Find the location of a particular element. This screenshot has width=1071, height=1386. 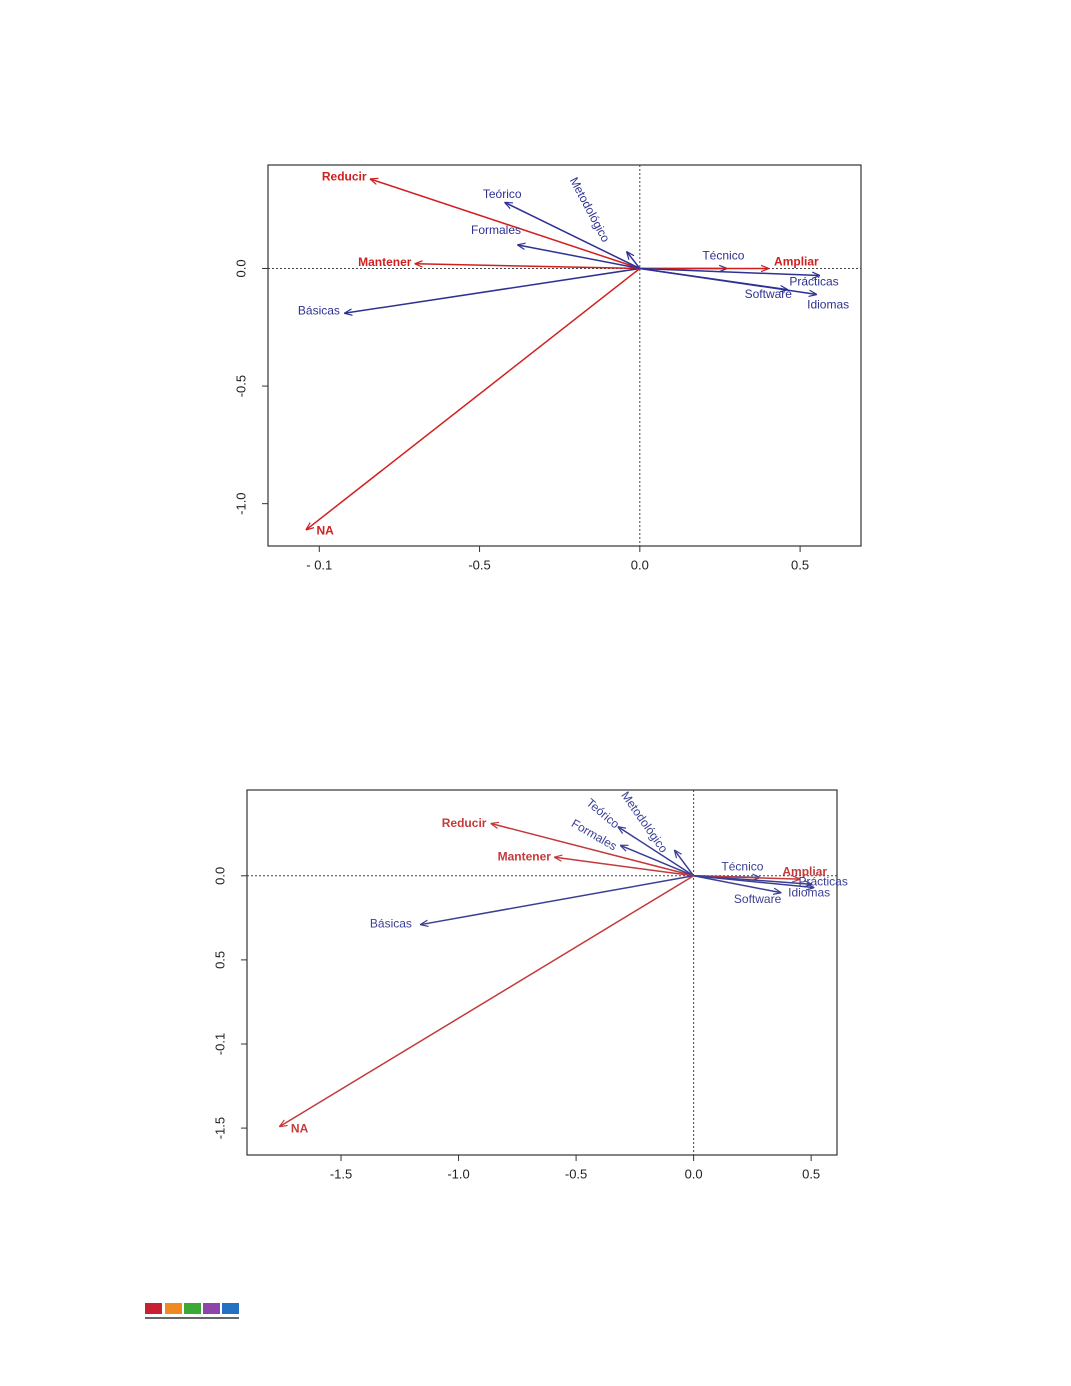

x-tick-label: -1.5 is located at coordinates (341, 1173).